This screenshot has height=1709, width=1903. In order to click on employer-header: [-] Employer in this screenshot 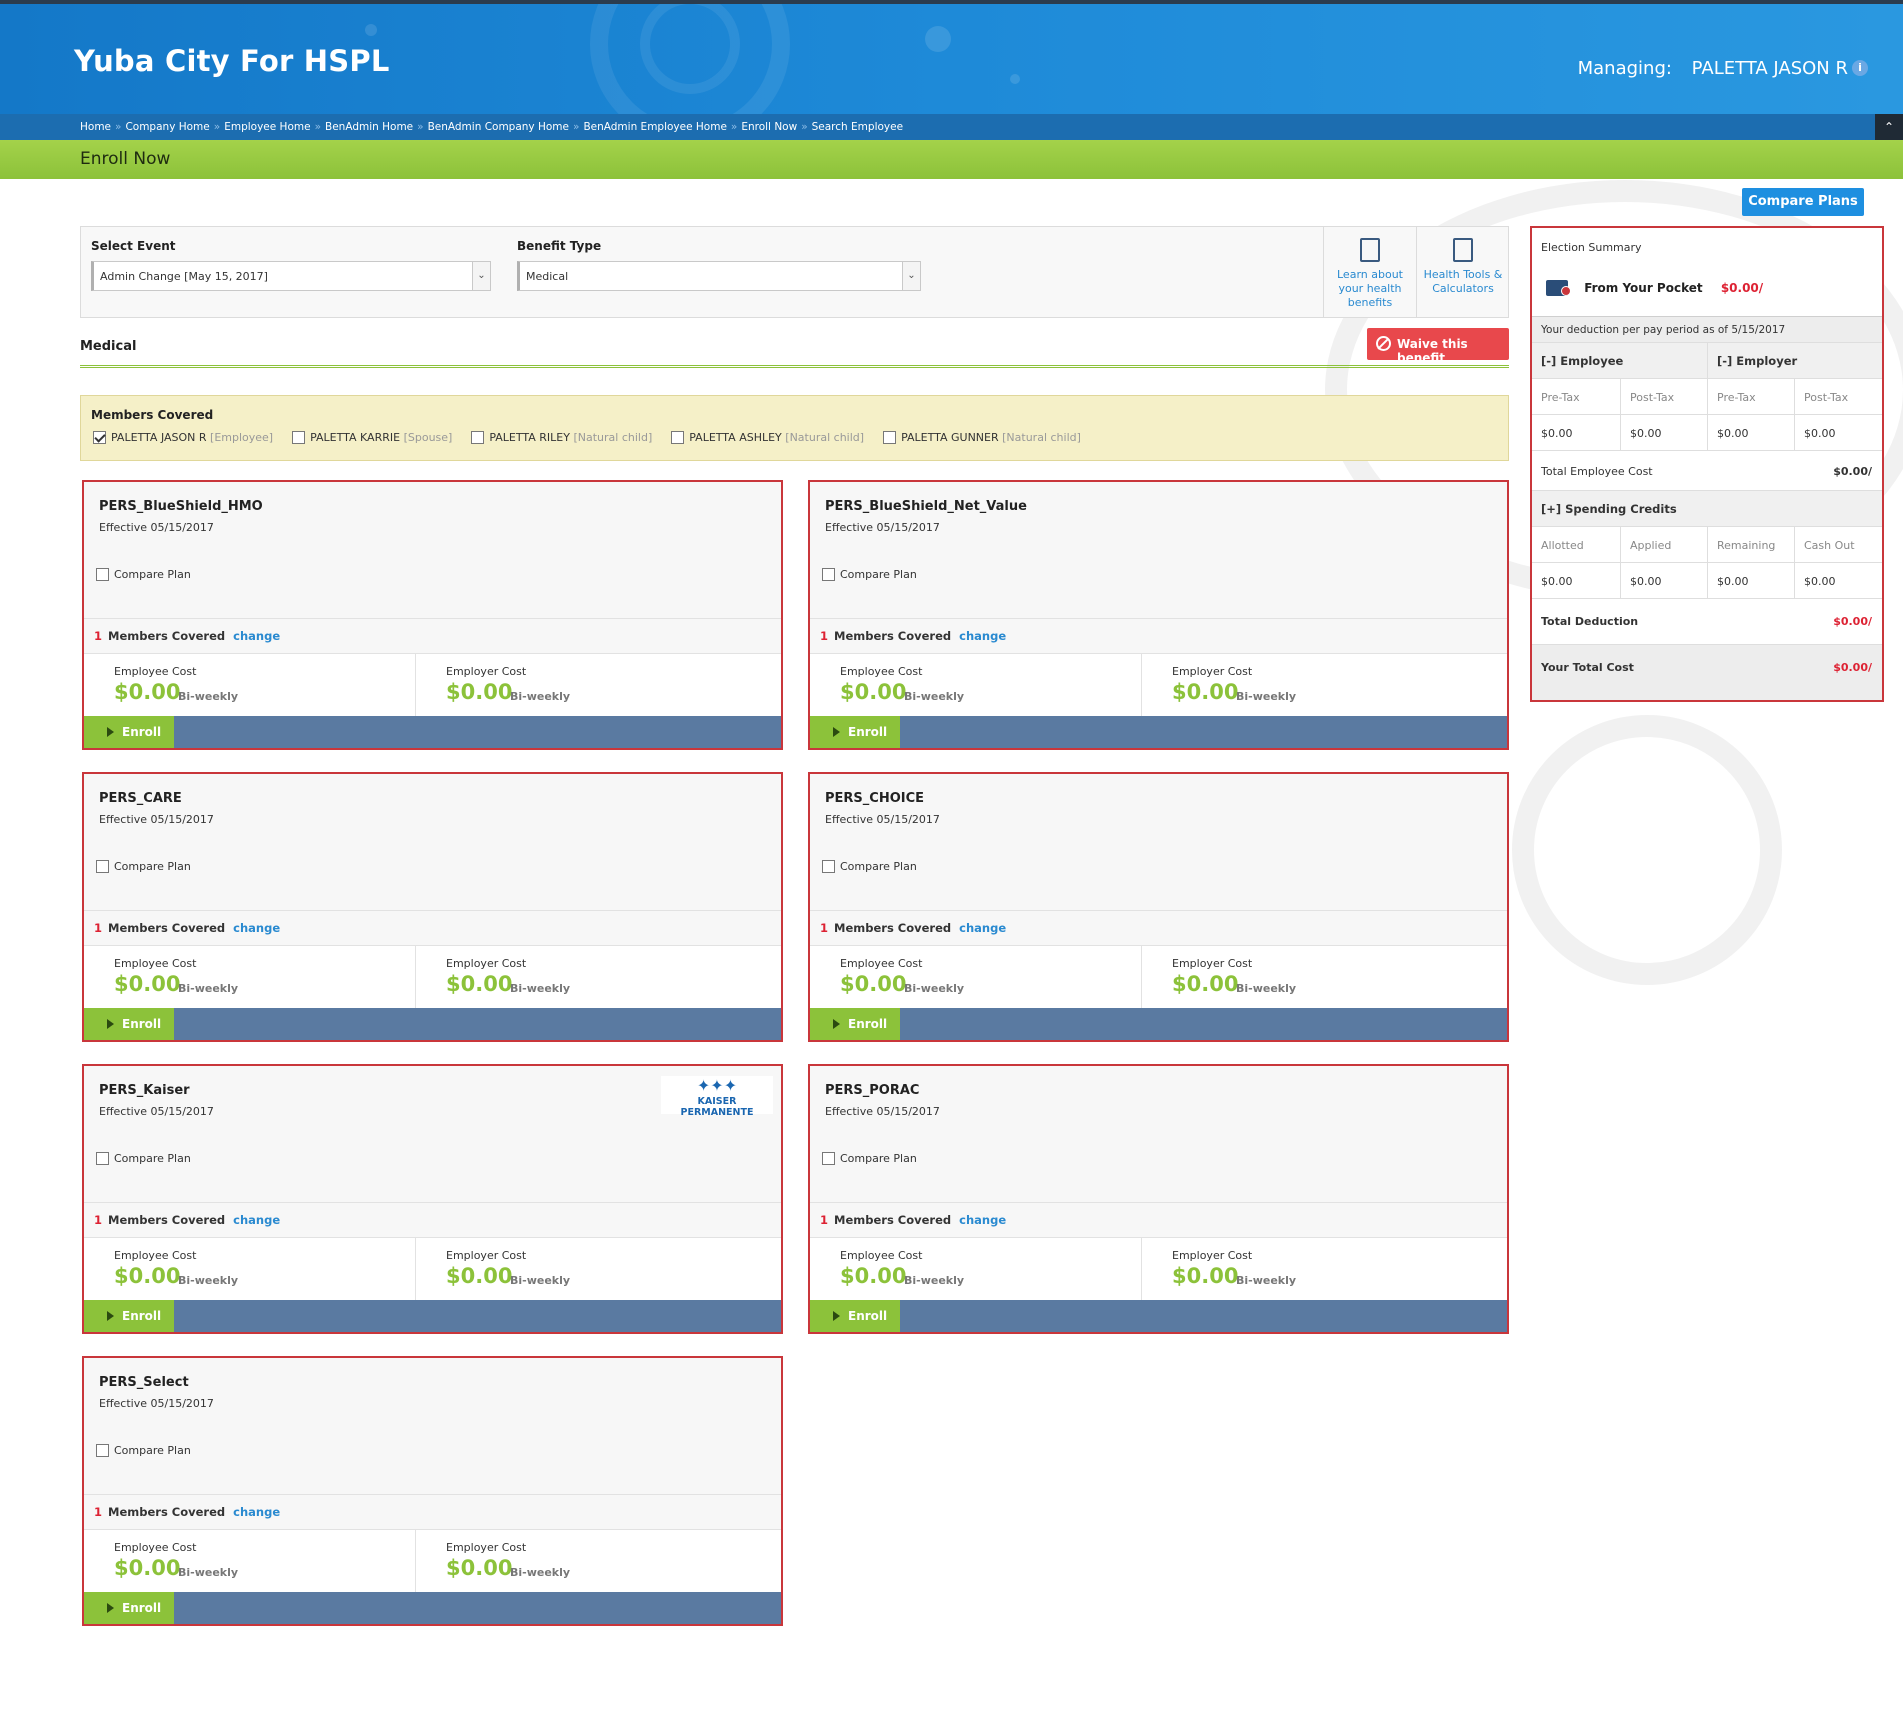, I will do `click(1794, 360)`.